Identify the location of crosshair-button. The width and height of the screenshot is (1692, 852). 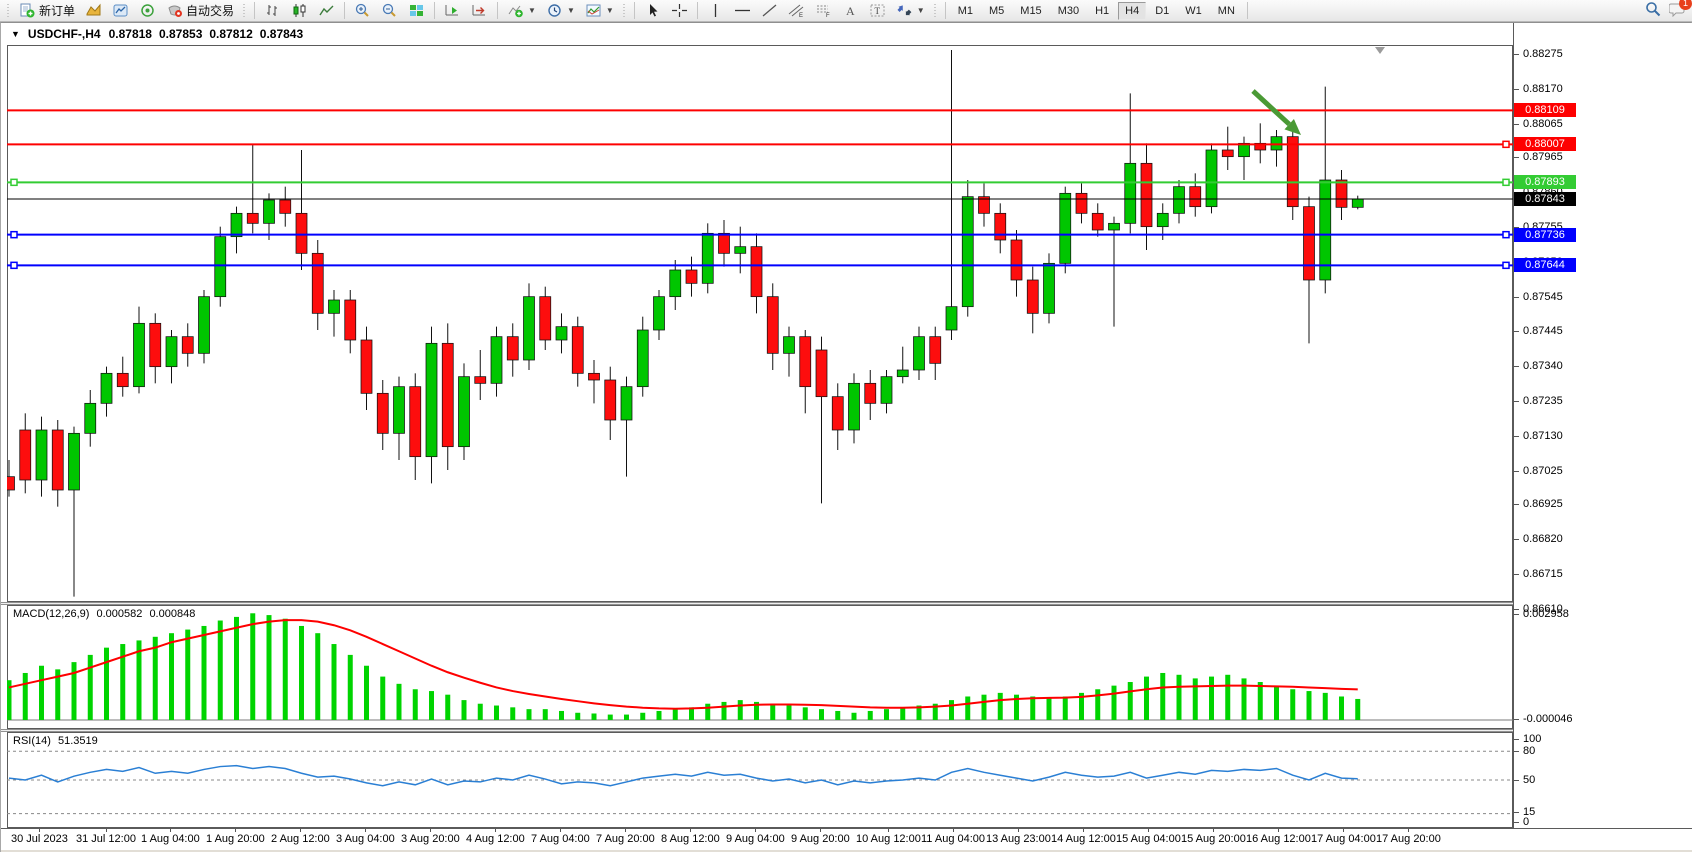
(679, 11).